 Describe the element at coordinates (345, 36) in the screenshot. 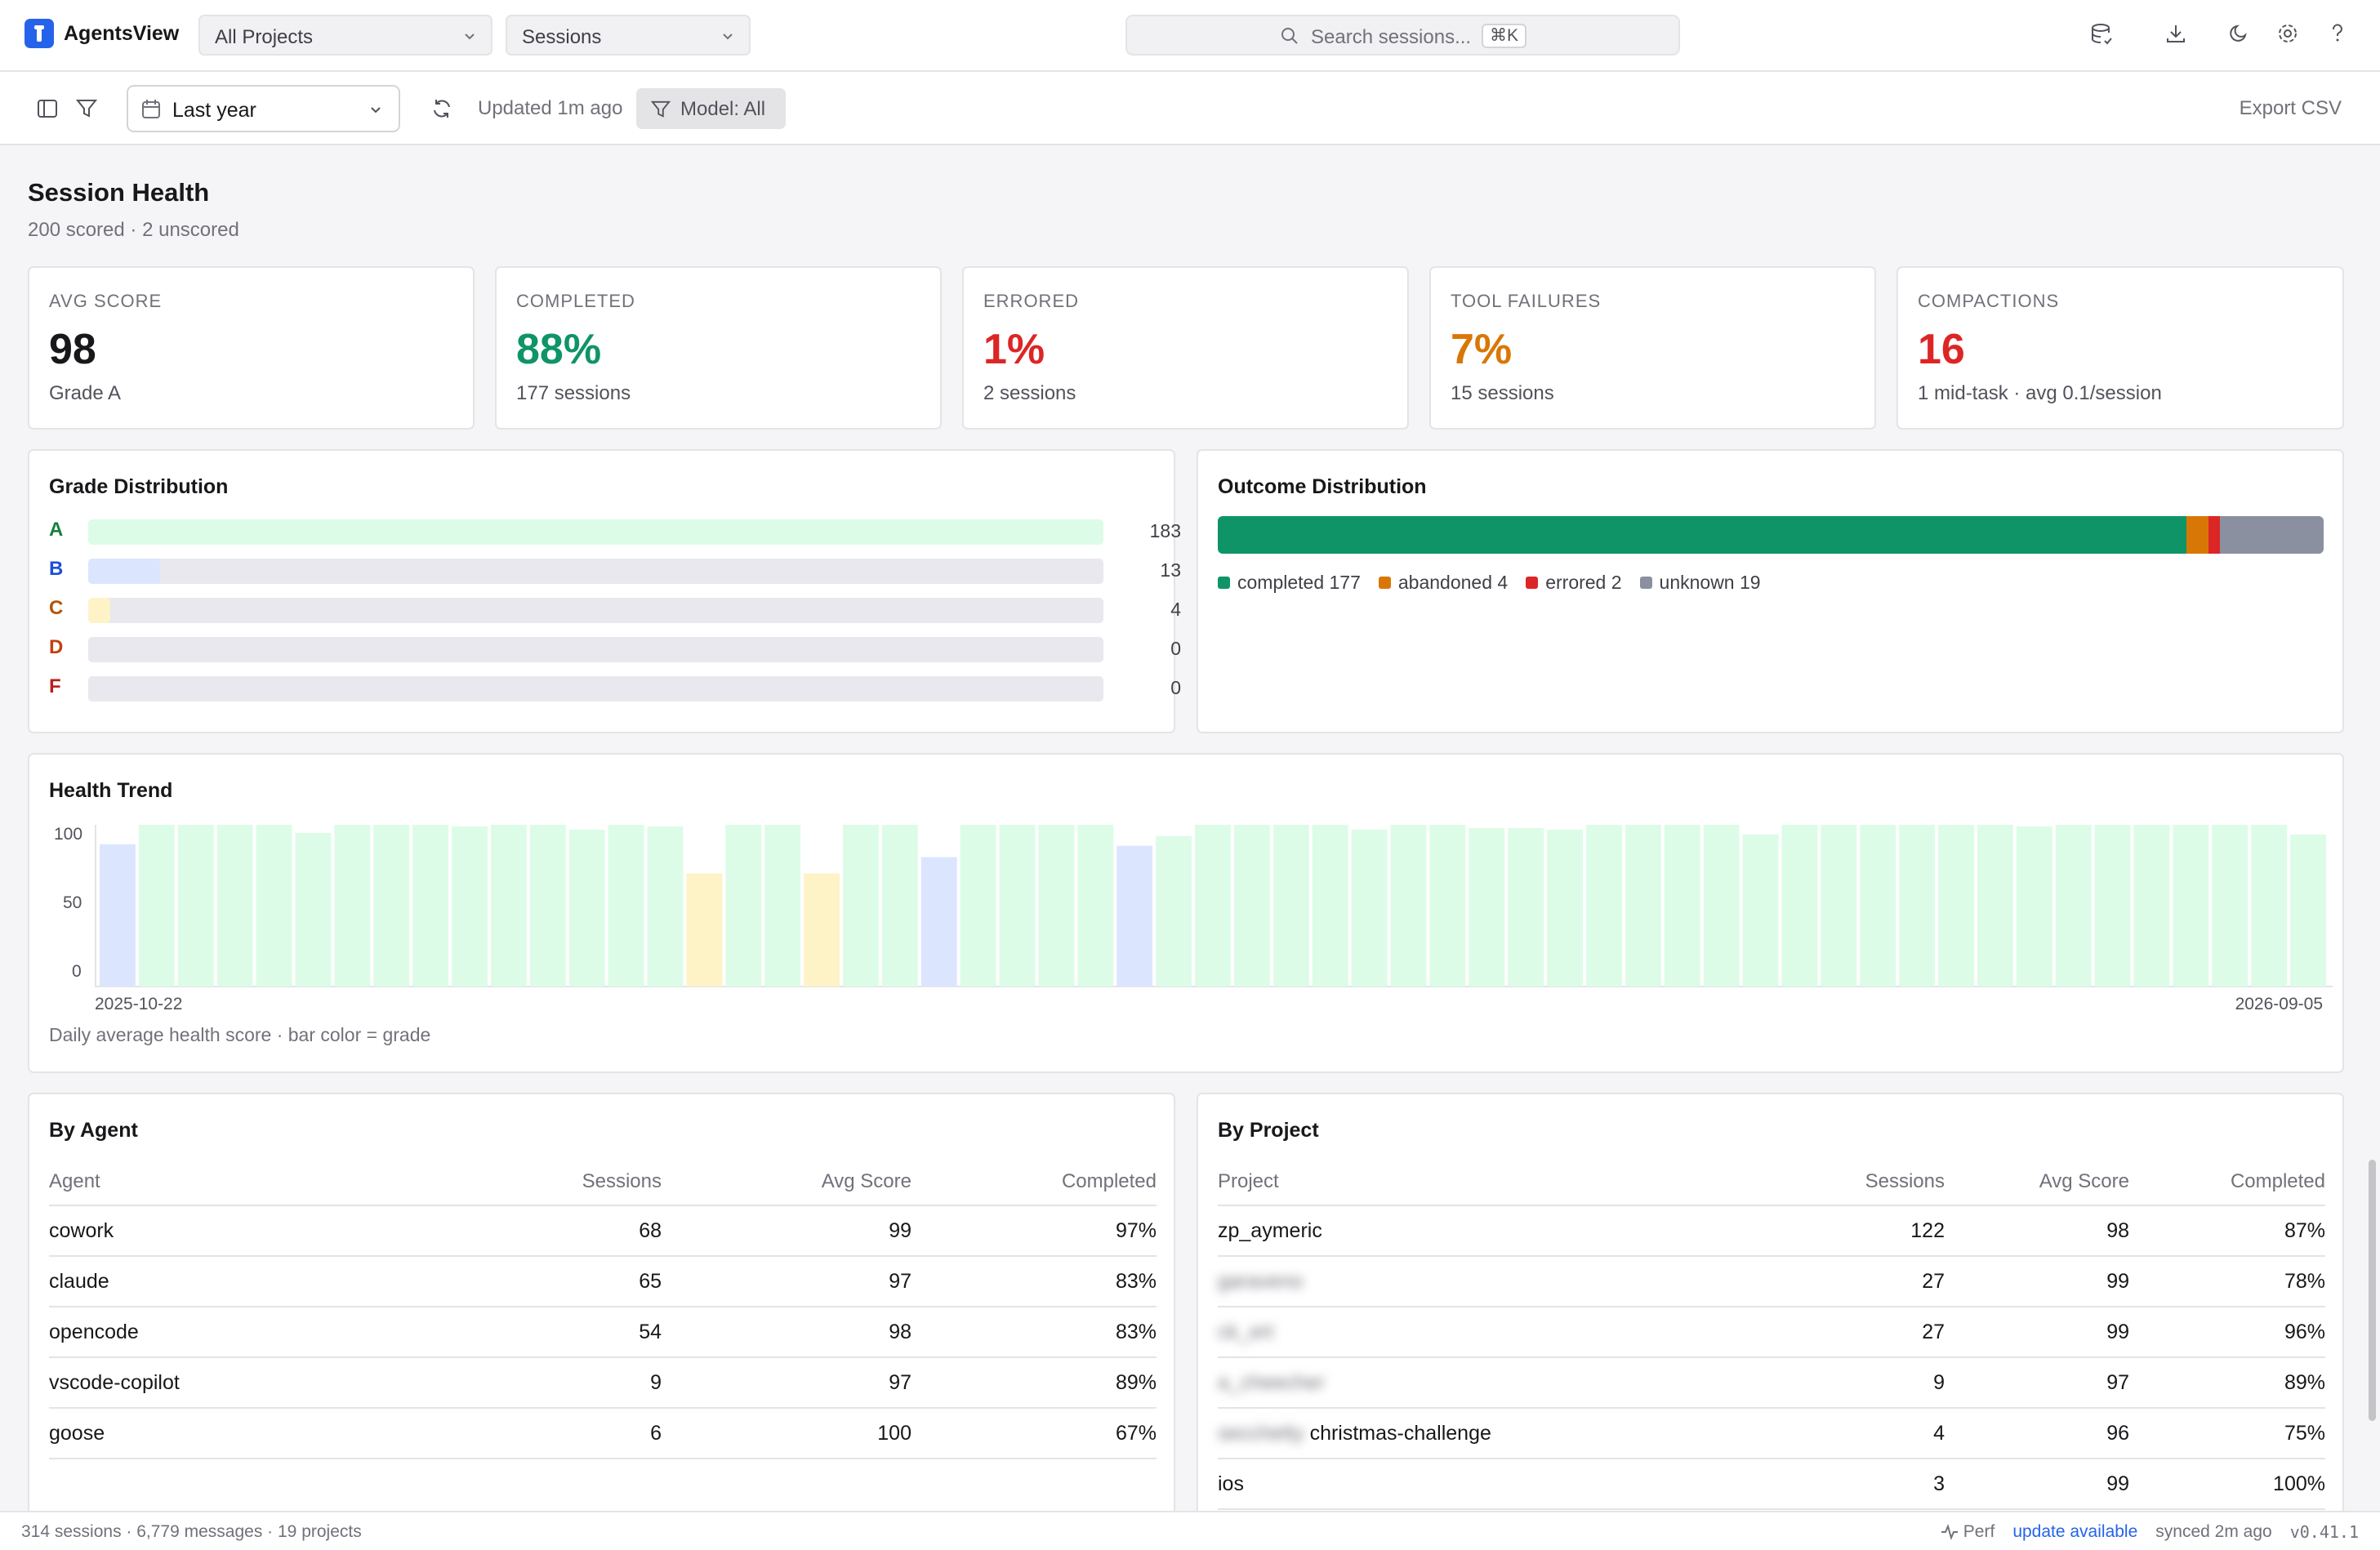

I see `project-select: All Projects` at that location.